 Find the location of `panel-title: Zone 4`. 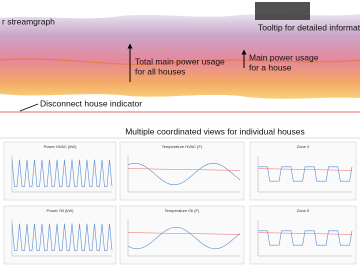

panel-title: Zone 4 is located at coordinates (303, 146).